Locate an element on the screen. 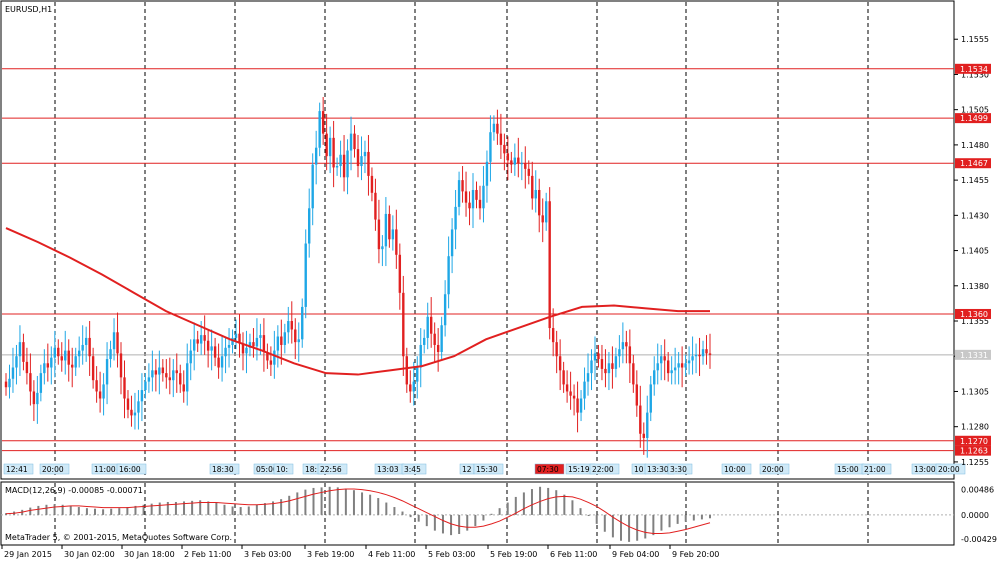 The width and height of the screenshot is (1000, 563). macd-axis: 0.00486 0.0000 -0.00429 is located at coordinates (979, 515).